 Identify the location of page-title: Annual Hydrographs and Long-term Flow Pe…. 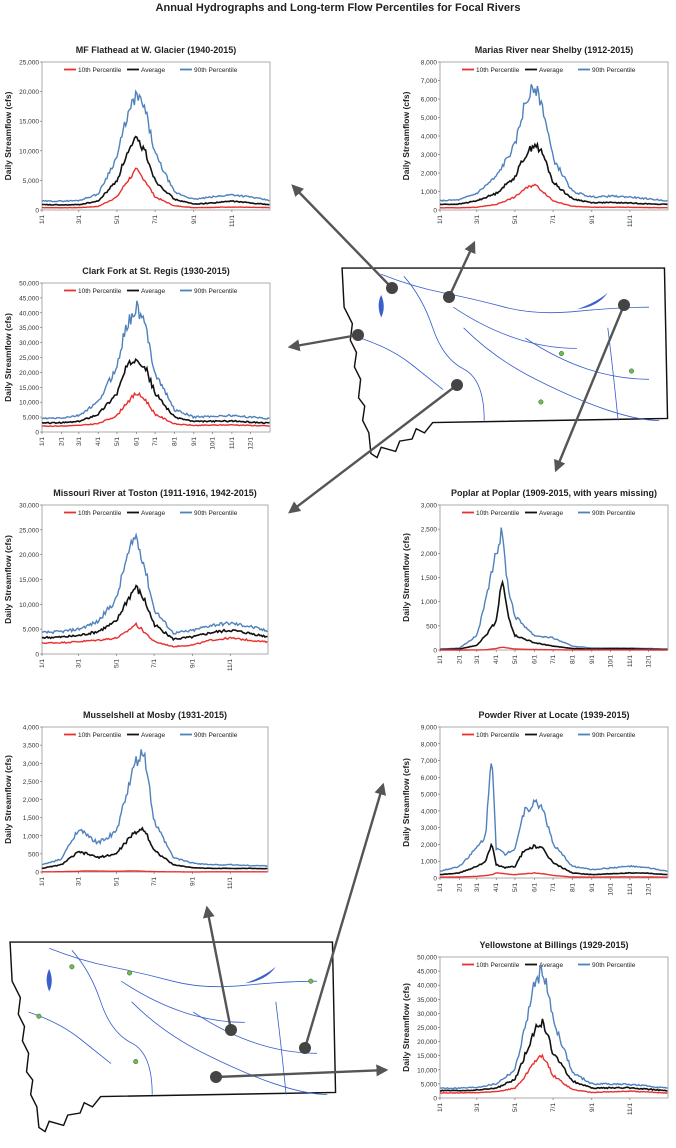
(338, 8).